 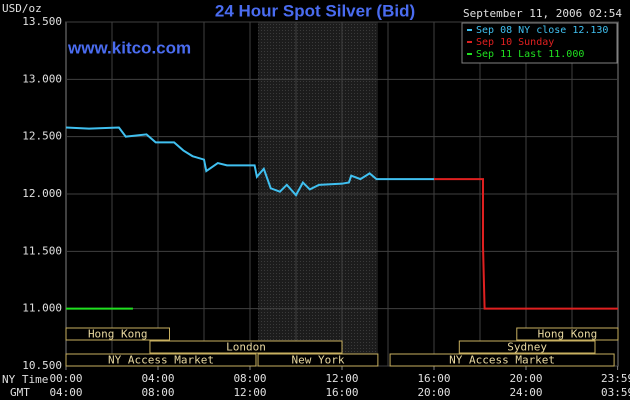 I want to click on x-tick-label: 08:00, so click(x=249, y=378).